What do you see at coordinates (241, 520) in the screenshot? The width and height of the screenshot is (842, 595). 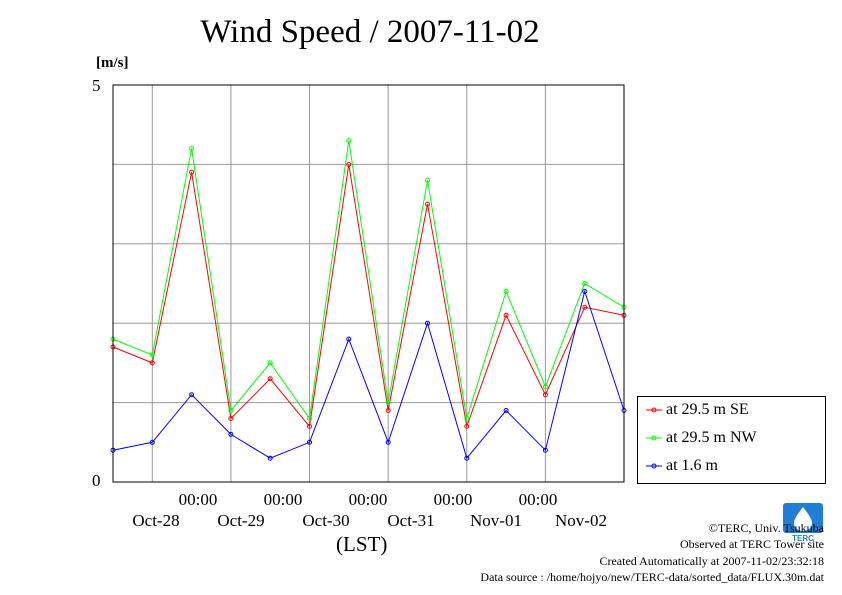 I see `x-tick-date: Oct-29` at bounding box center [241, 520].